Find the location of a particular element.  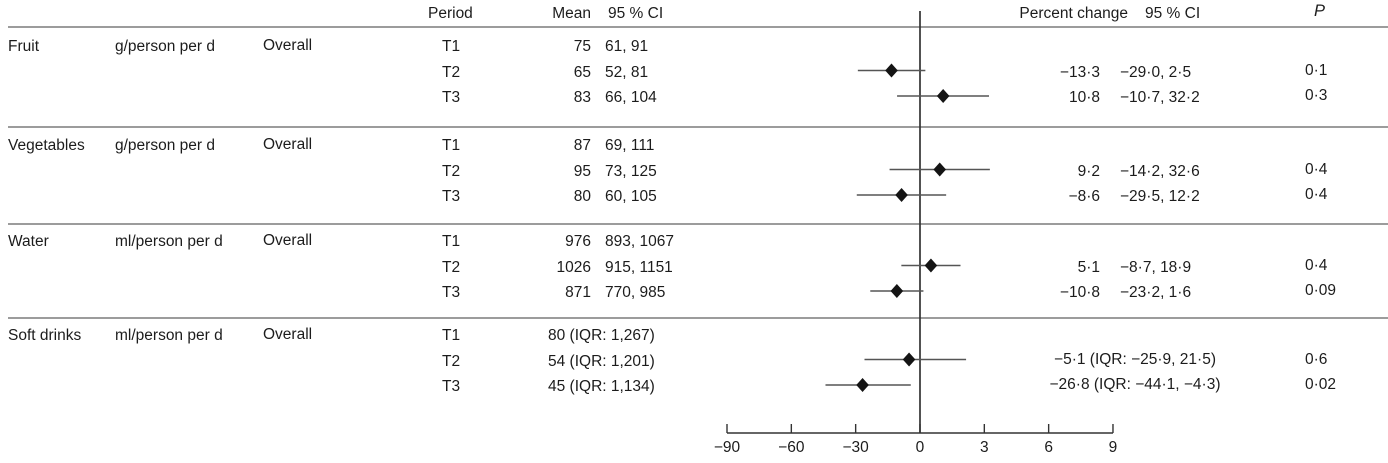

column-header-pc-ci: 95 % CI is located at coordinates (1173, 13).